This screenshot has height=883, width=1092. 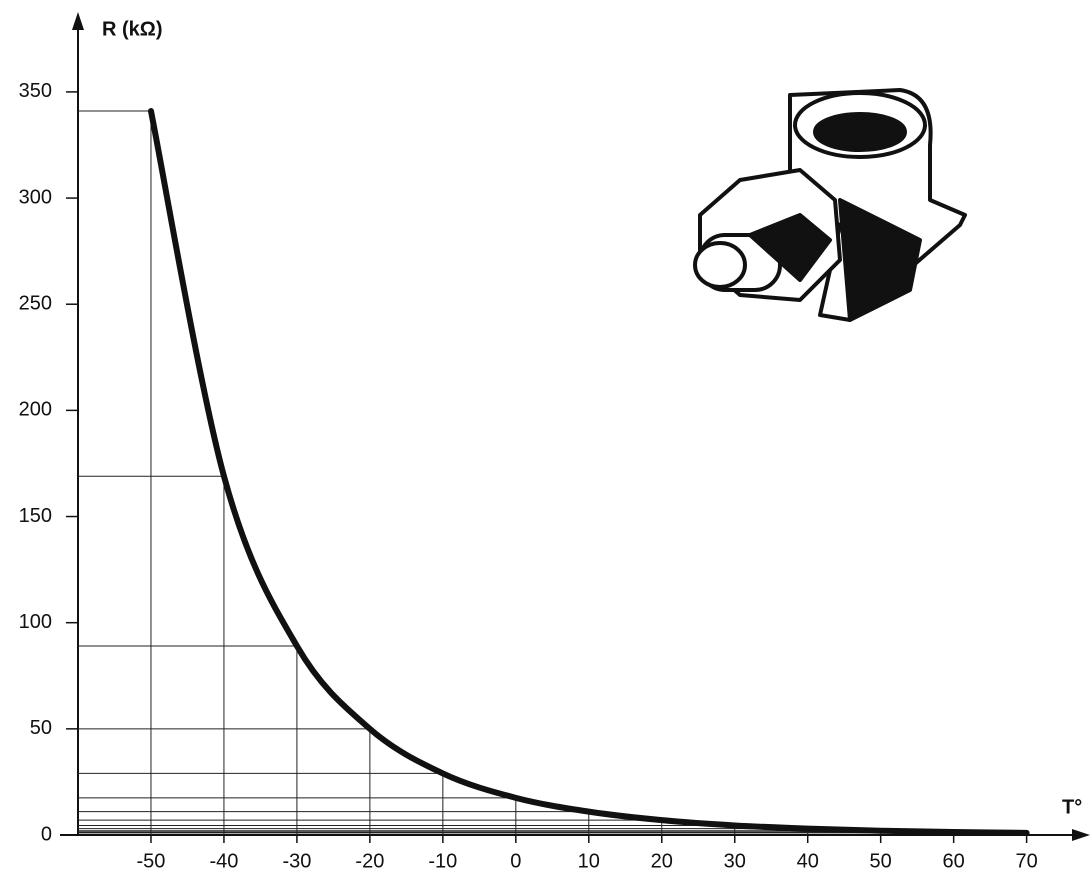 What do you see at coordinates (1026, 861) in the screenshot?
I see `x-tick-label: 70` at bounding box center [1026, 861].